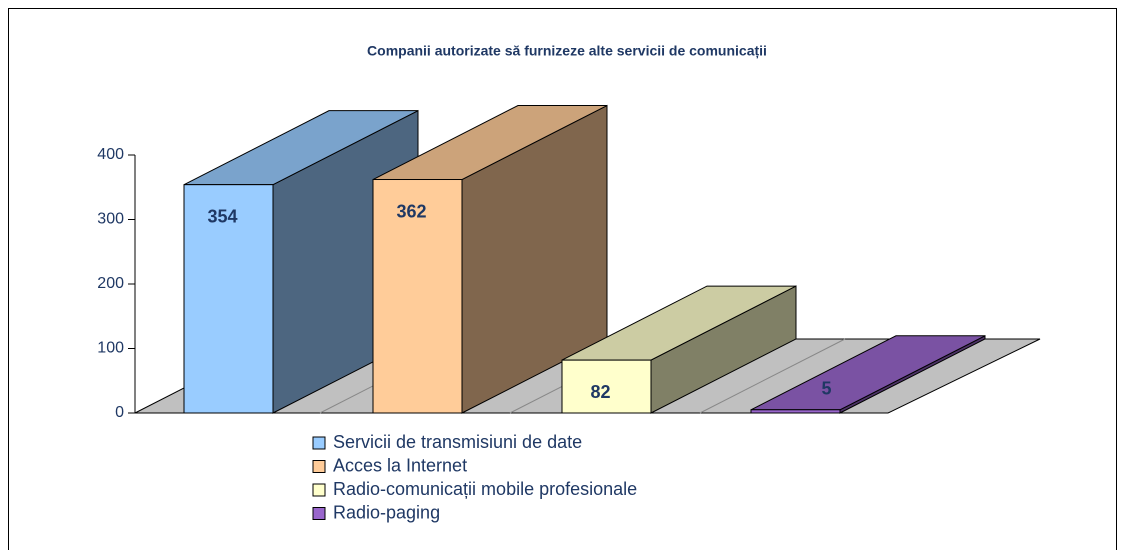 Image resolution: width=1125 pixels, height=550 pixels. What do you see at coordinates (400, 465) in the screenshot?
I see `legend-label: Acces la Internet` at bounding box center [400, 465].